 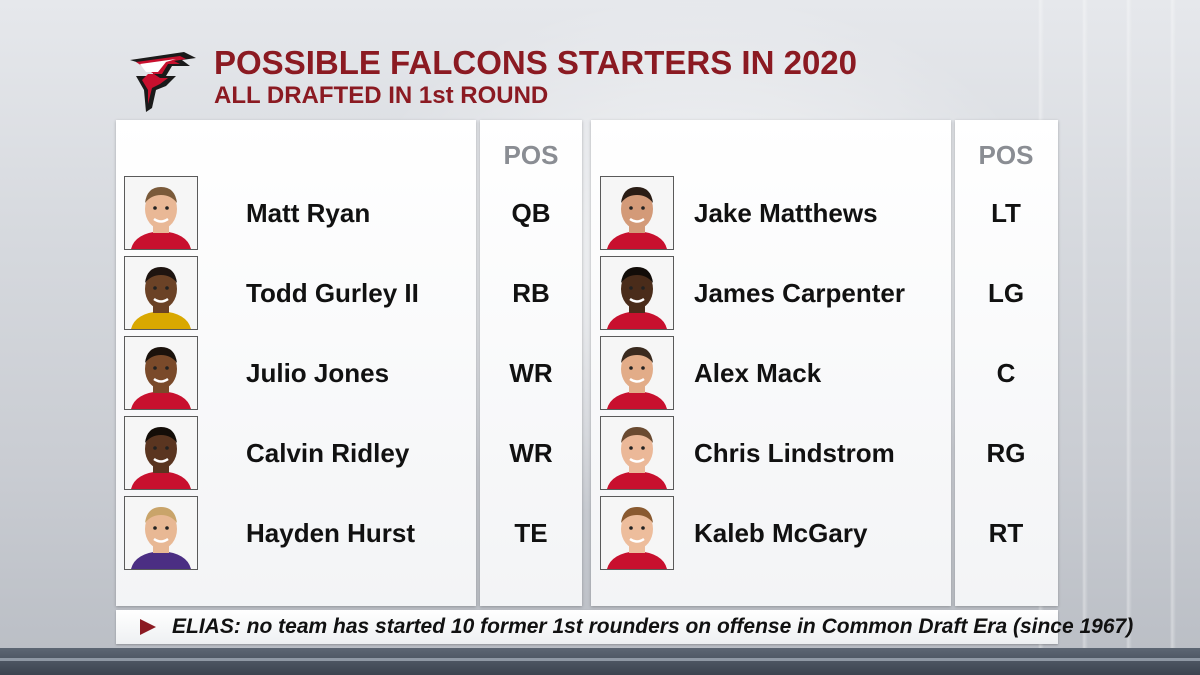 What do you see at coordinates (536, 62) in the screenshot?
I see `page-title: POSSIBLE FALCONS STARTERS IN 2020` at bounding box center [536, 62].